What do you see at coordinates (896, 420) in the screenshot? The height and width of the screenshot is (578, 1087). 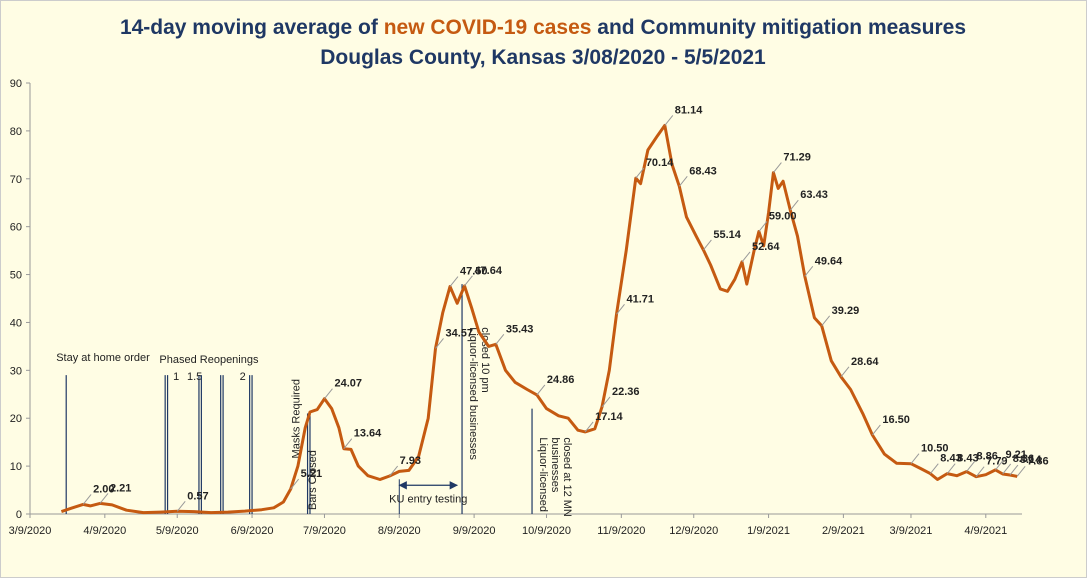 I see `value-label: 16.50` at bounding box center [896, 420].